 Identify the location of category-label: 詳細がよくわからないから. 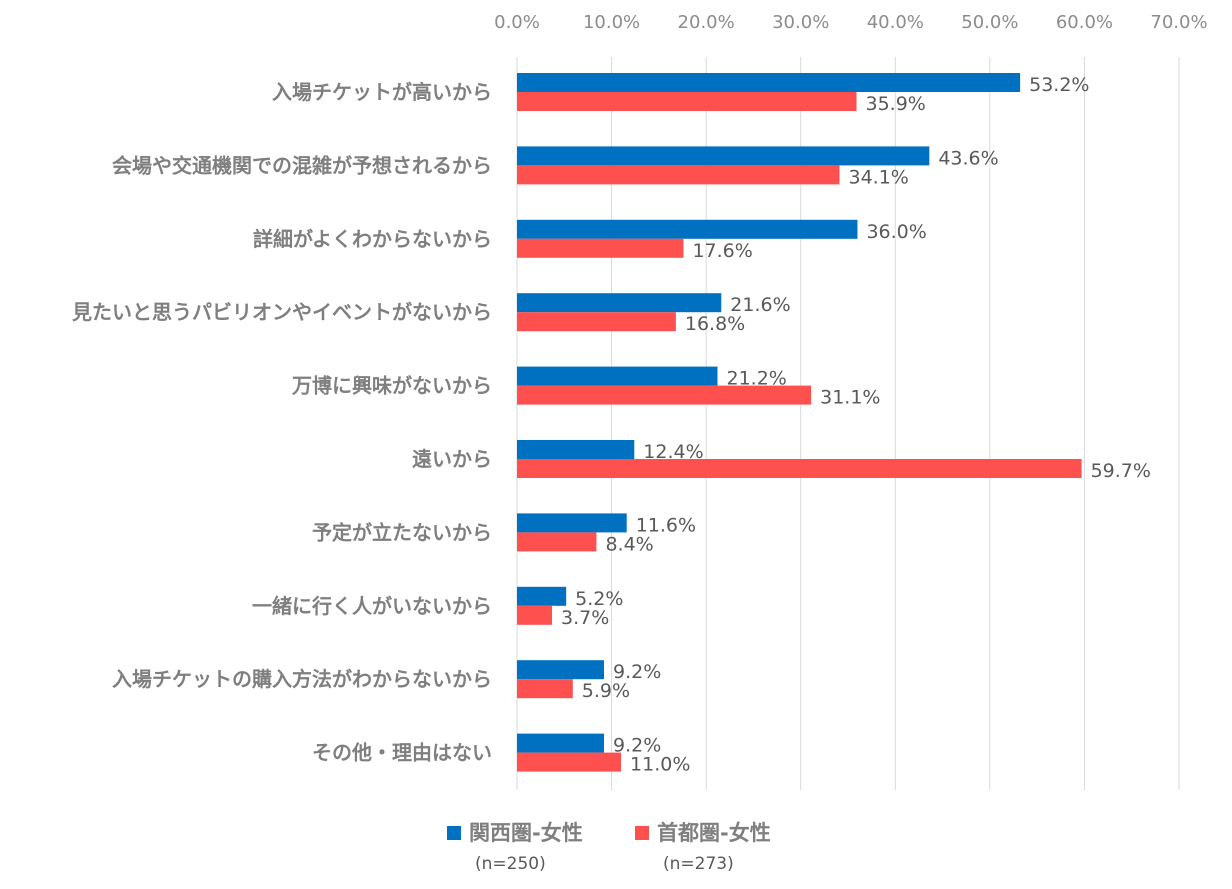
(372, 239).